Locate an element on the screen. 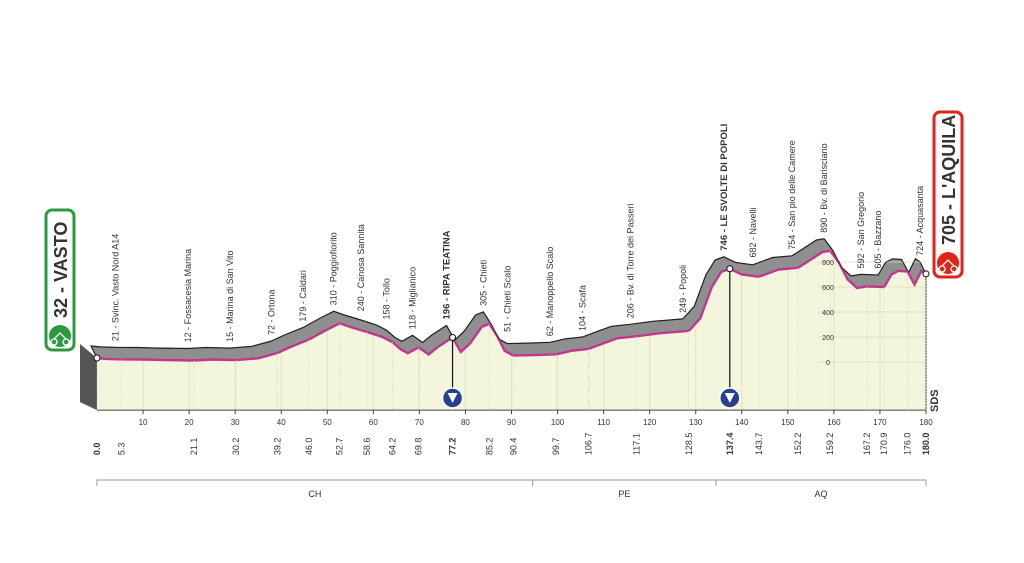 The width and height of the screenshot is (1024, 563). km-label: 46.0 is located at coordinates (309, 447).